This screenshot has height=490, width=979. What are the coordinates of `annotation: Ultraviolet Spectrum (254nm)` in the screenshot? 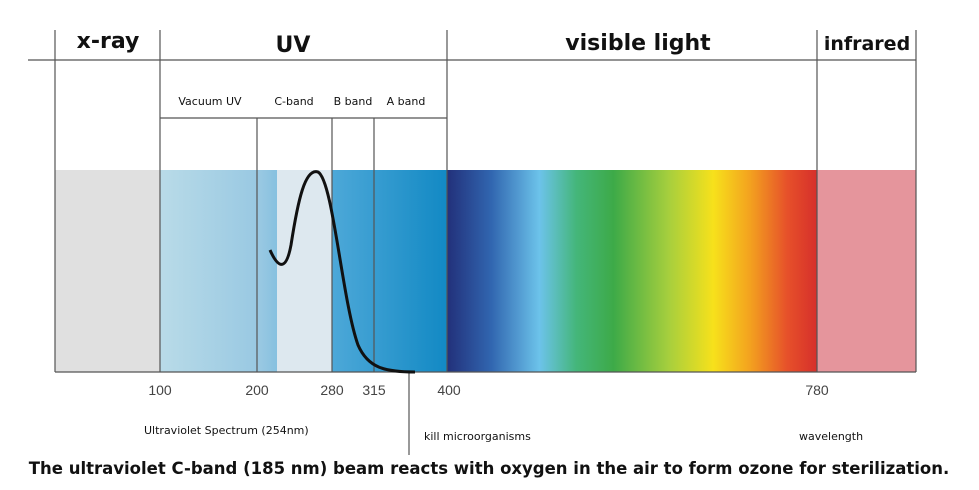 It's located at (226, 430).